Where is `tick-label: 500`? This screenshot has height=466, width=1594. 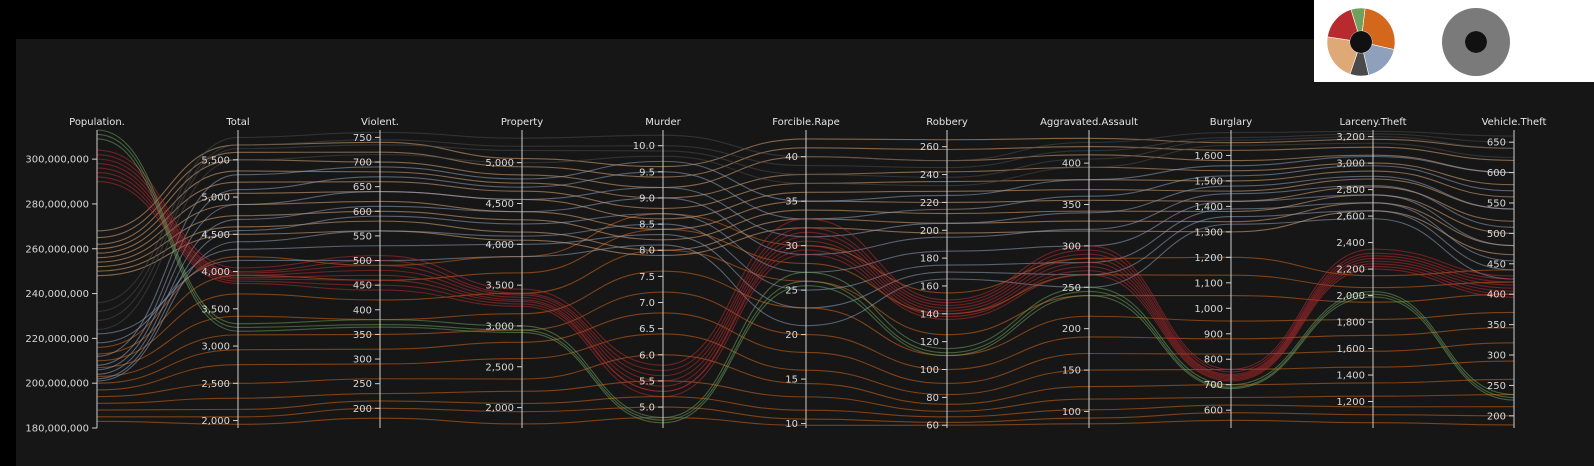
tick-label: 500 is located at coordinates (362, 261).